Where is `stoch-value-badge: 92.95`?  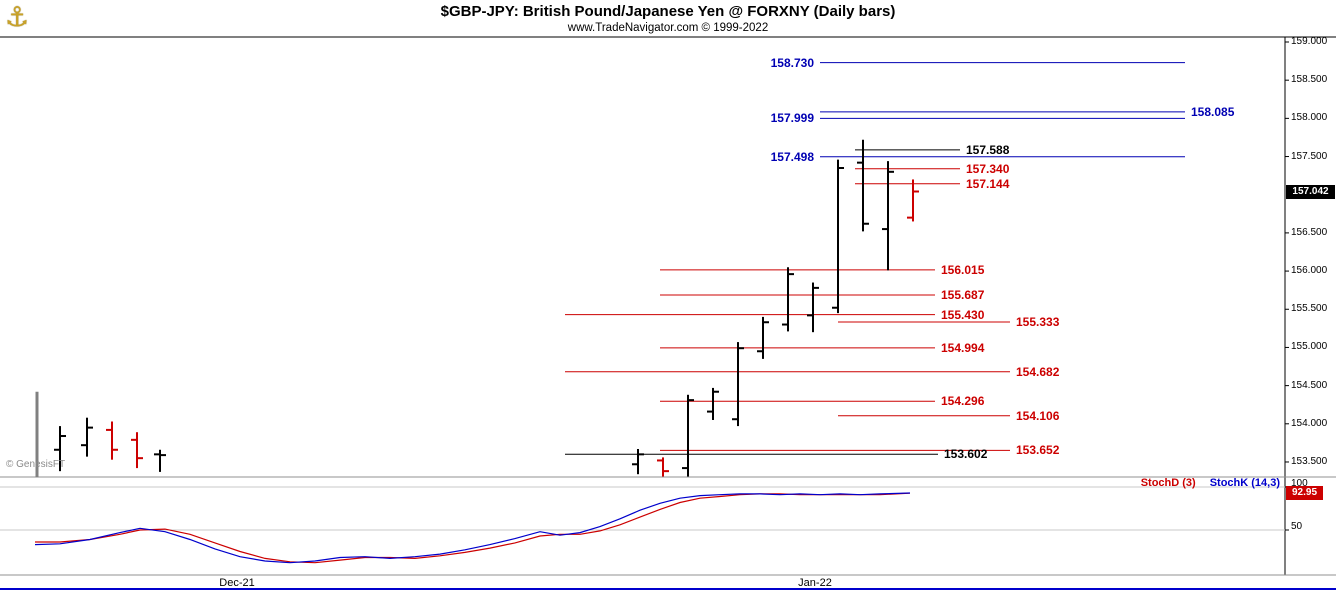
stoch-value-badge: 92.95 is located at coordinates (1304, 493).